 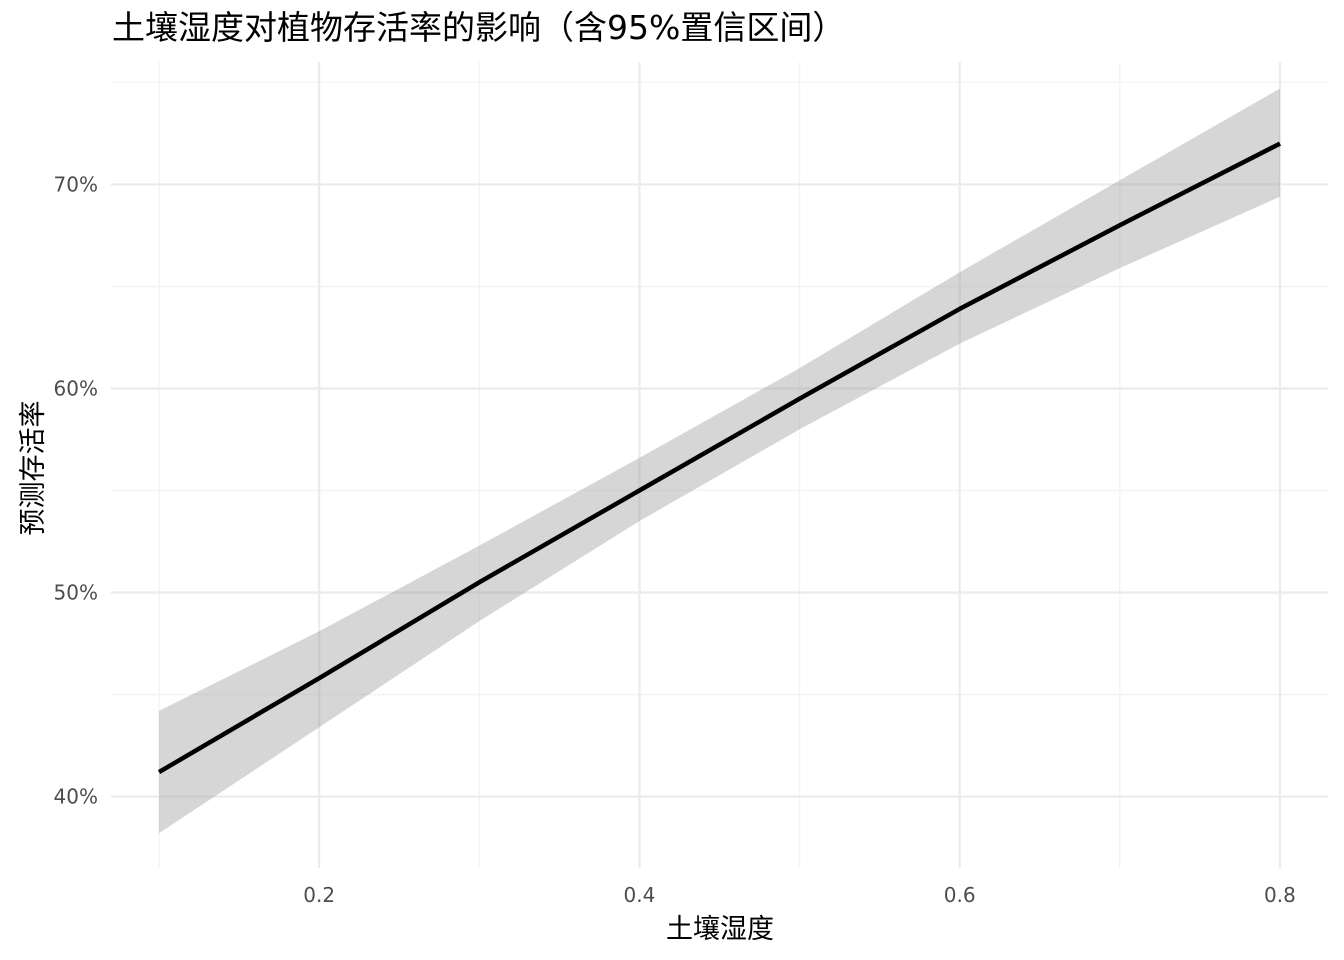 I want to click on y-tick-label: 70%, so click(x=76, y=184).